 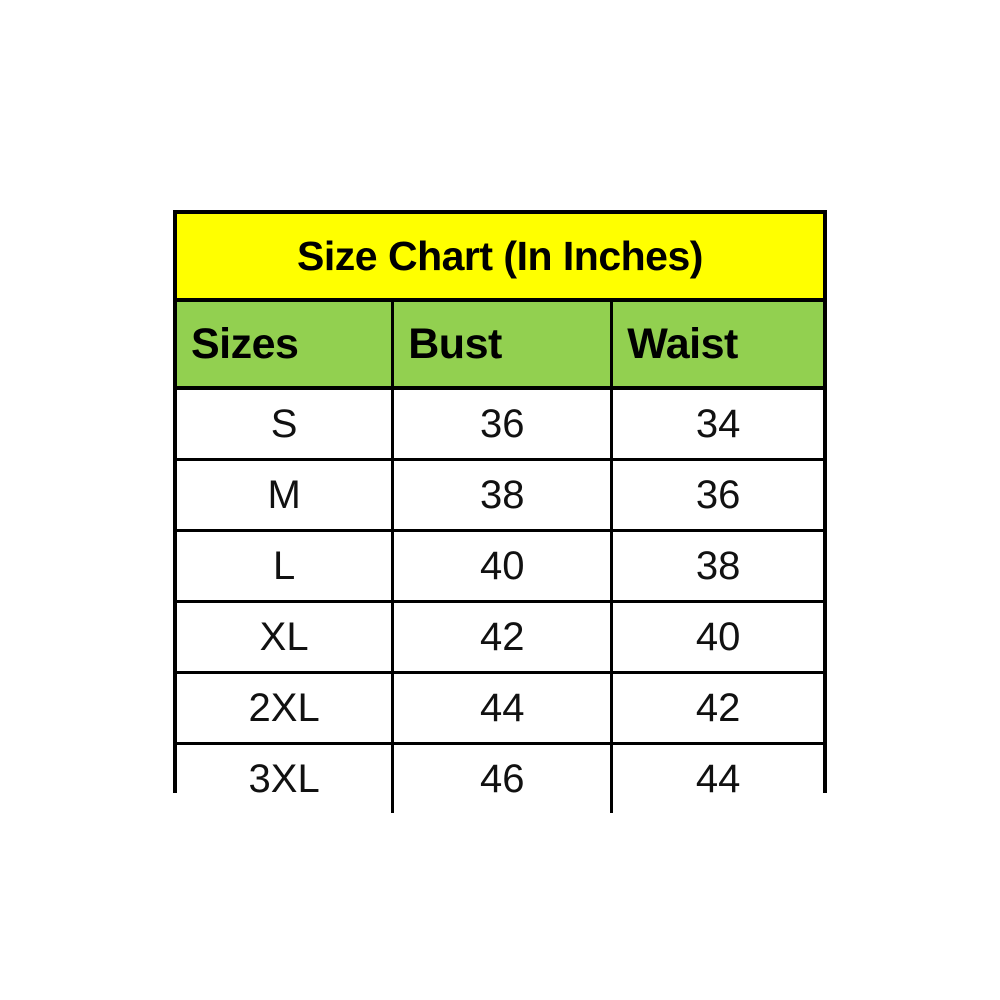 What do you see at coordinates (286, 494) in the screenshot?
I see `cell-size: M` at bounding box center [286, 494].